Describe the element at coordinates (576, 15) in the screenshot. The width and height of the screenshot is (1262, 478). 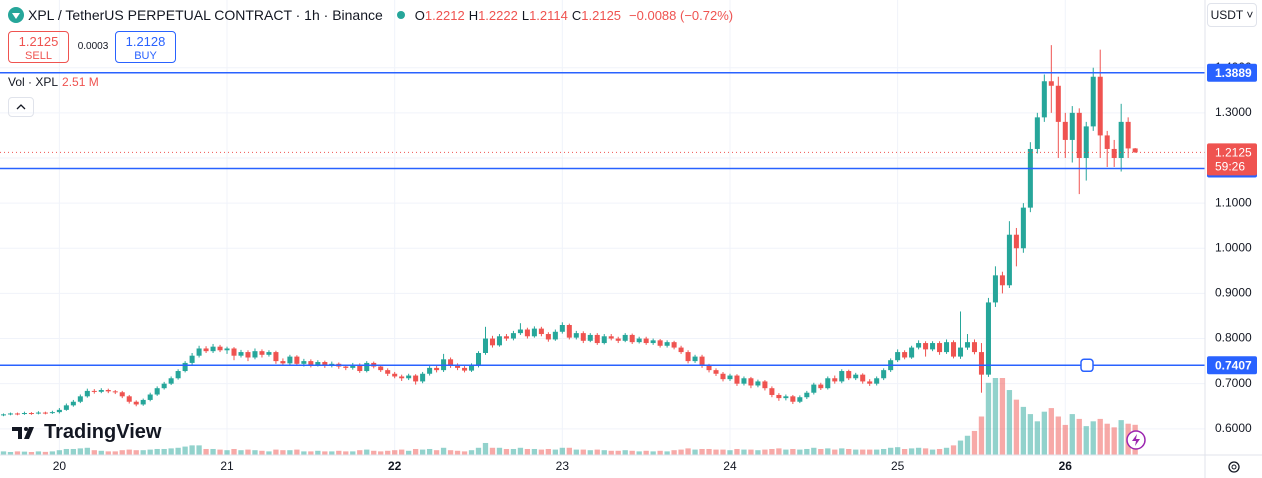
I see `ohlc-key: C` at that location.